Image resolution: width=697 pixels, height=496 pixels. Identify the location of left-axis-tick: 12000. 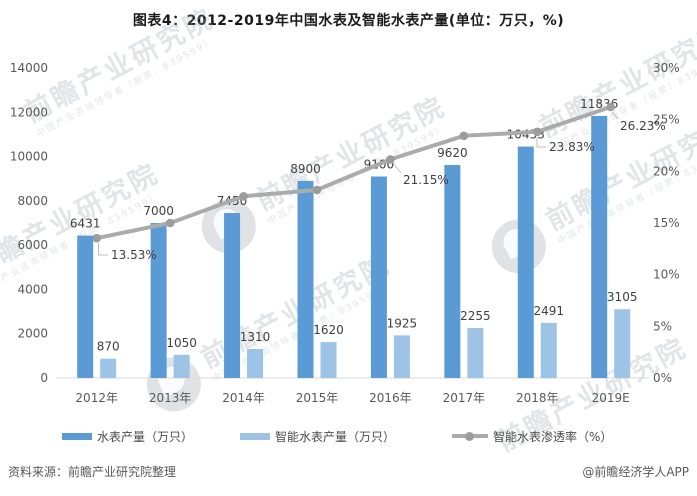
(29, 112).